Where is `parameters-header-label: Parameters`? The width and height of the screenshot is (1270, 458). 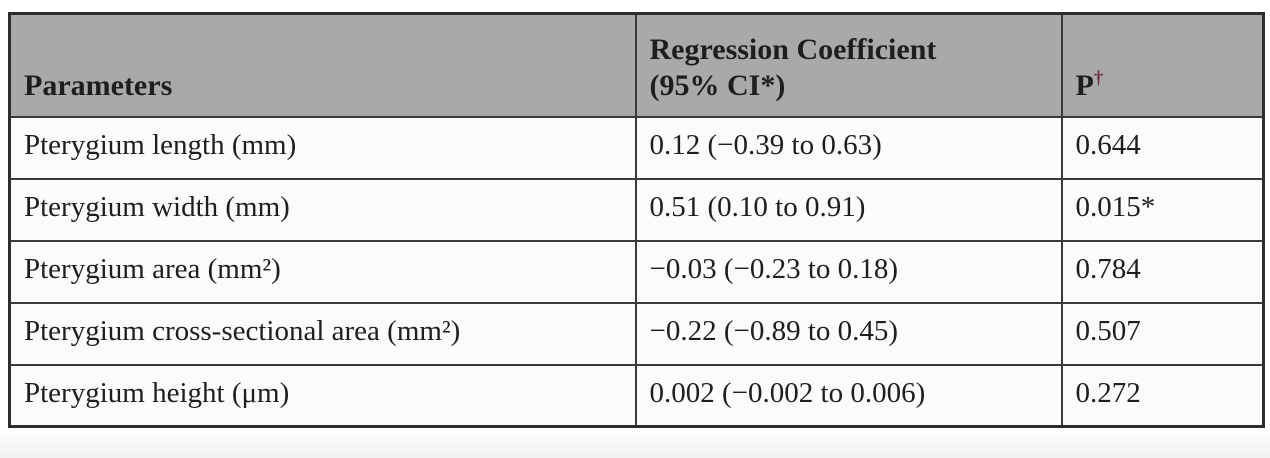
parameters-header-label: Parameters is located at coordinates (98, 85).